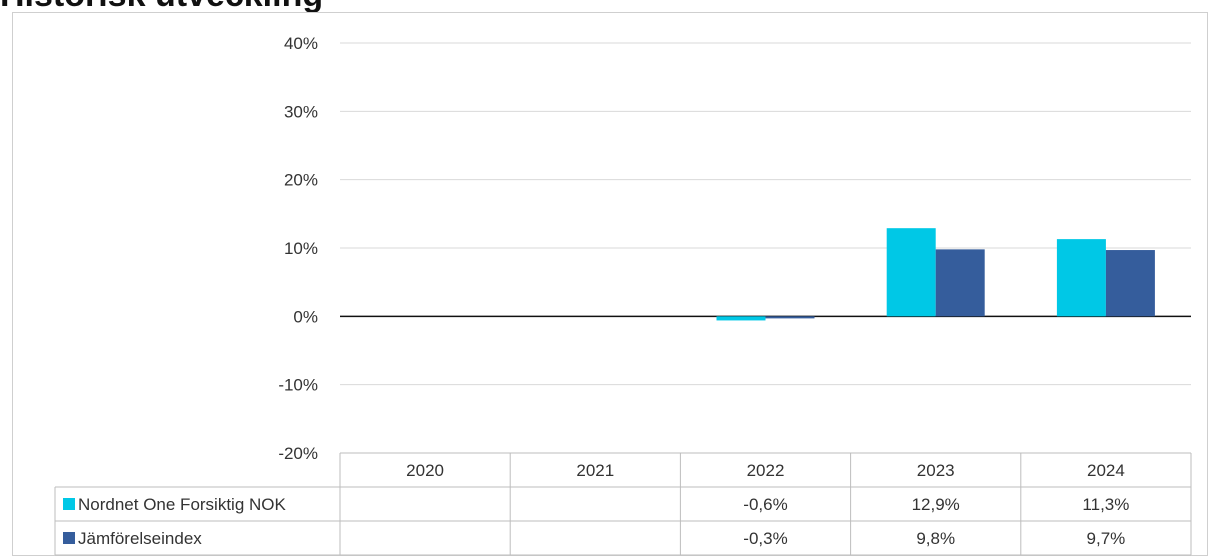 The image size is (1209, 560). Describe the element at coordinates (1106, 538) in the screenshot. I see `data-label: 9,7%` at that location.